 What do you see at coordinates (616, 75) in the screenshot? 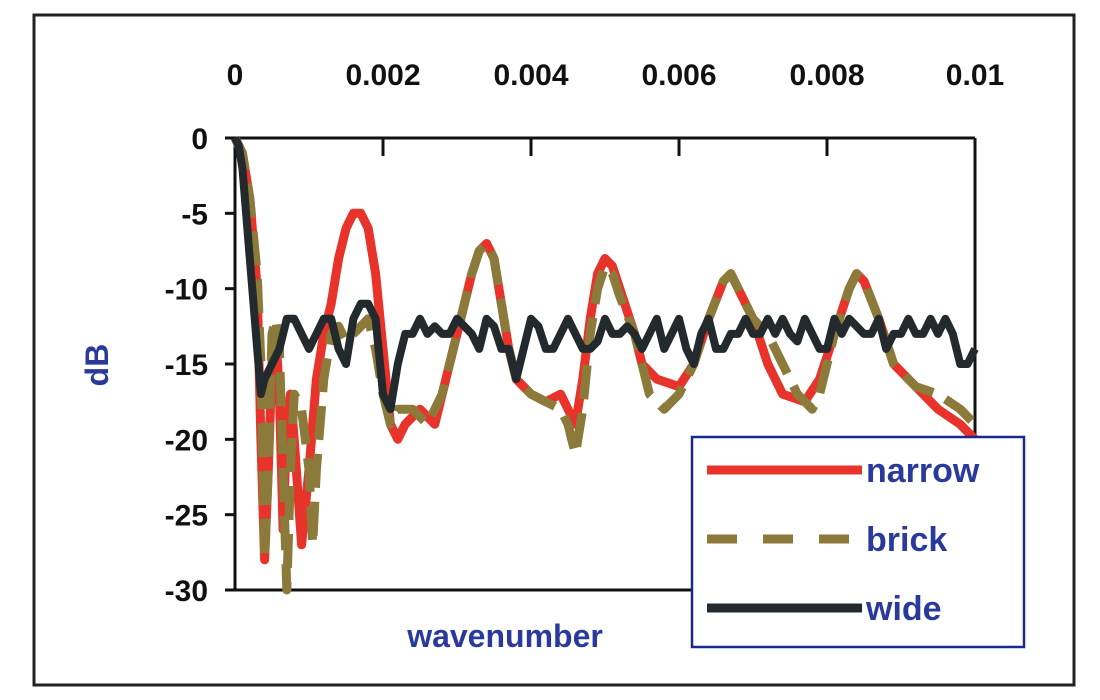
I see `x-tick-labels: 0 0.002 0.004 0.006 0.008 0.01` at bounding box center [616, 75].